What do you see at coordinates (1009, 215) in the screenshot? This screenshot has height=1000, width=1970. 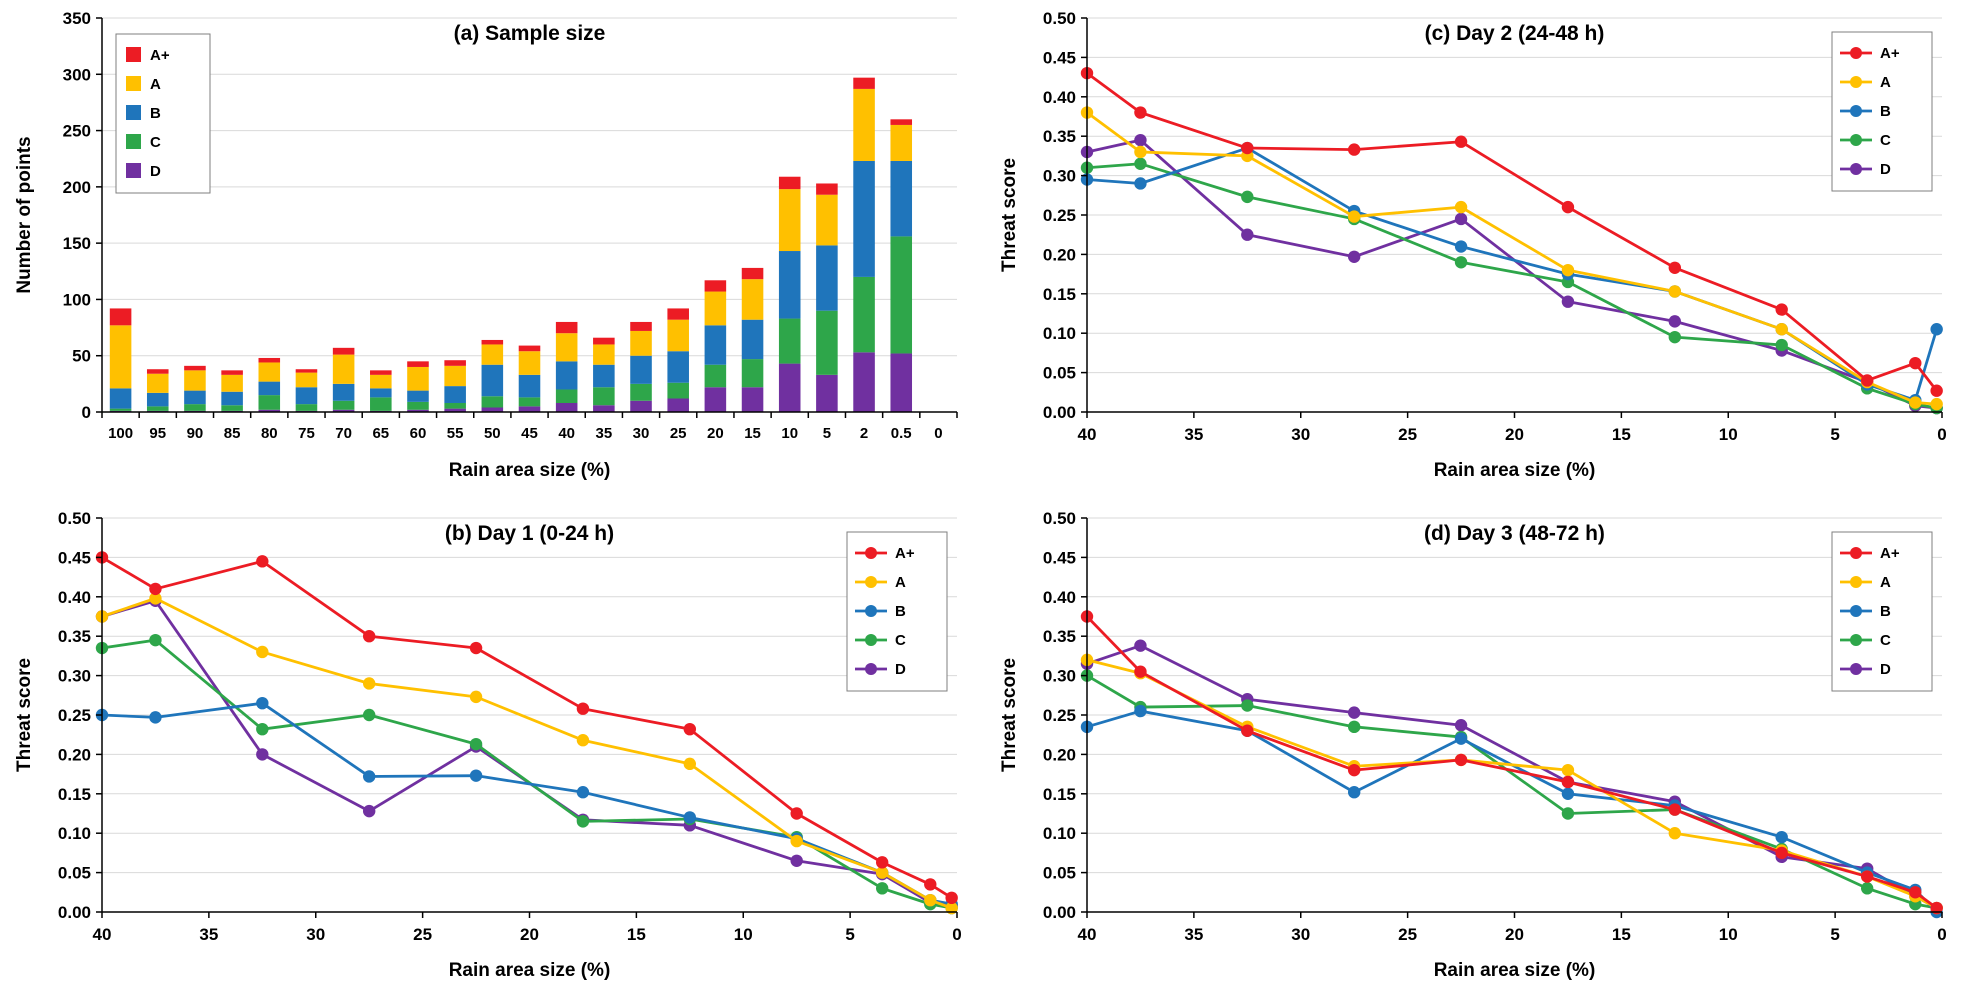 I see `y-axis-label: Threat score` at bounding box center [1009, 215].